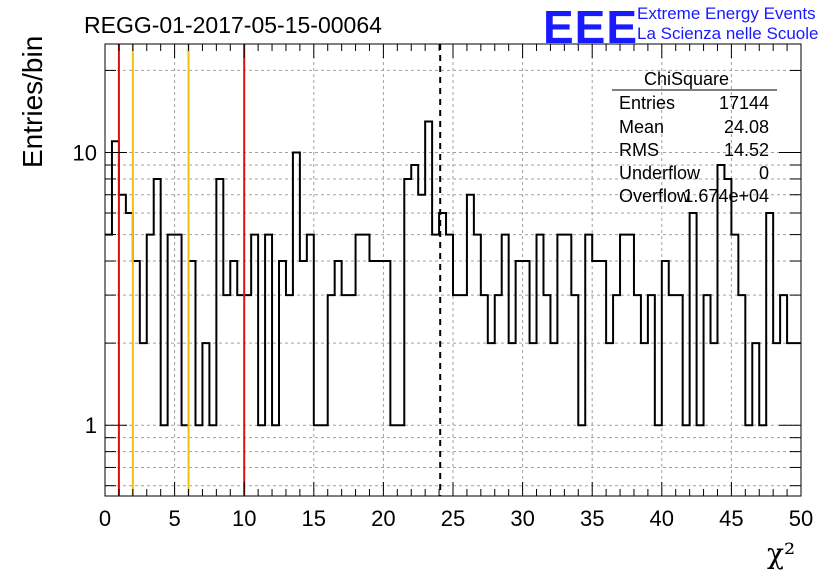 The image size is (836, 572). I want to click on x-tick-label: 50, so click(801, 518).